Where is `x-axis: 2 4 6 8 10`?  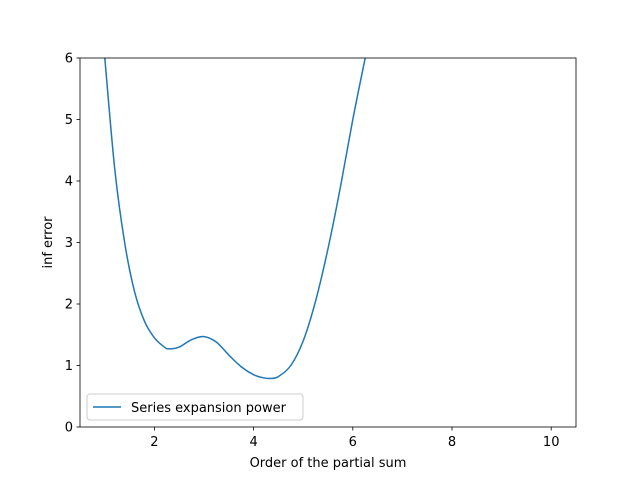 x-axis: 2 4 6 8 10 is located at coordinates (354, 438).